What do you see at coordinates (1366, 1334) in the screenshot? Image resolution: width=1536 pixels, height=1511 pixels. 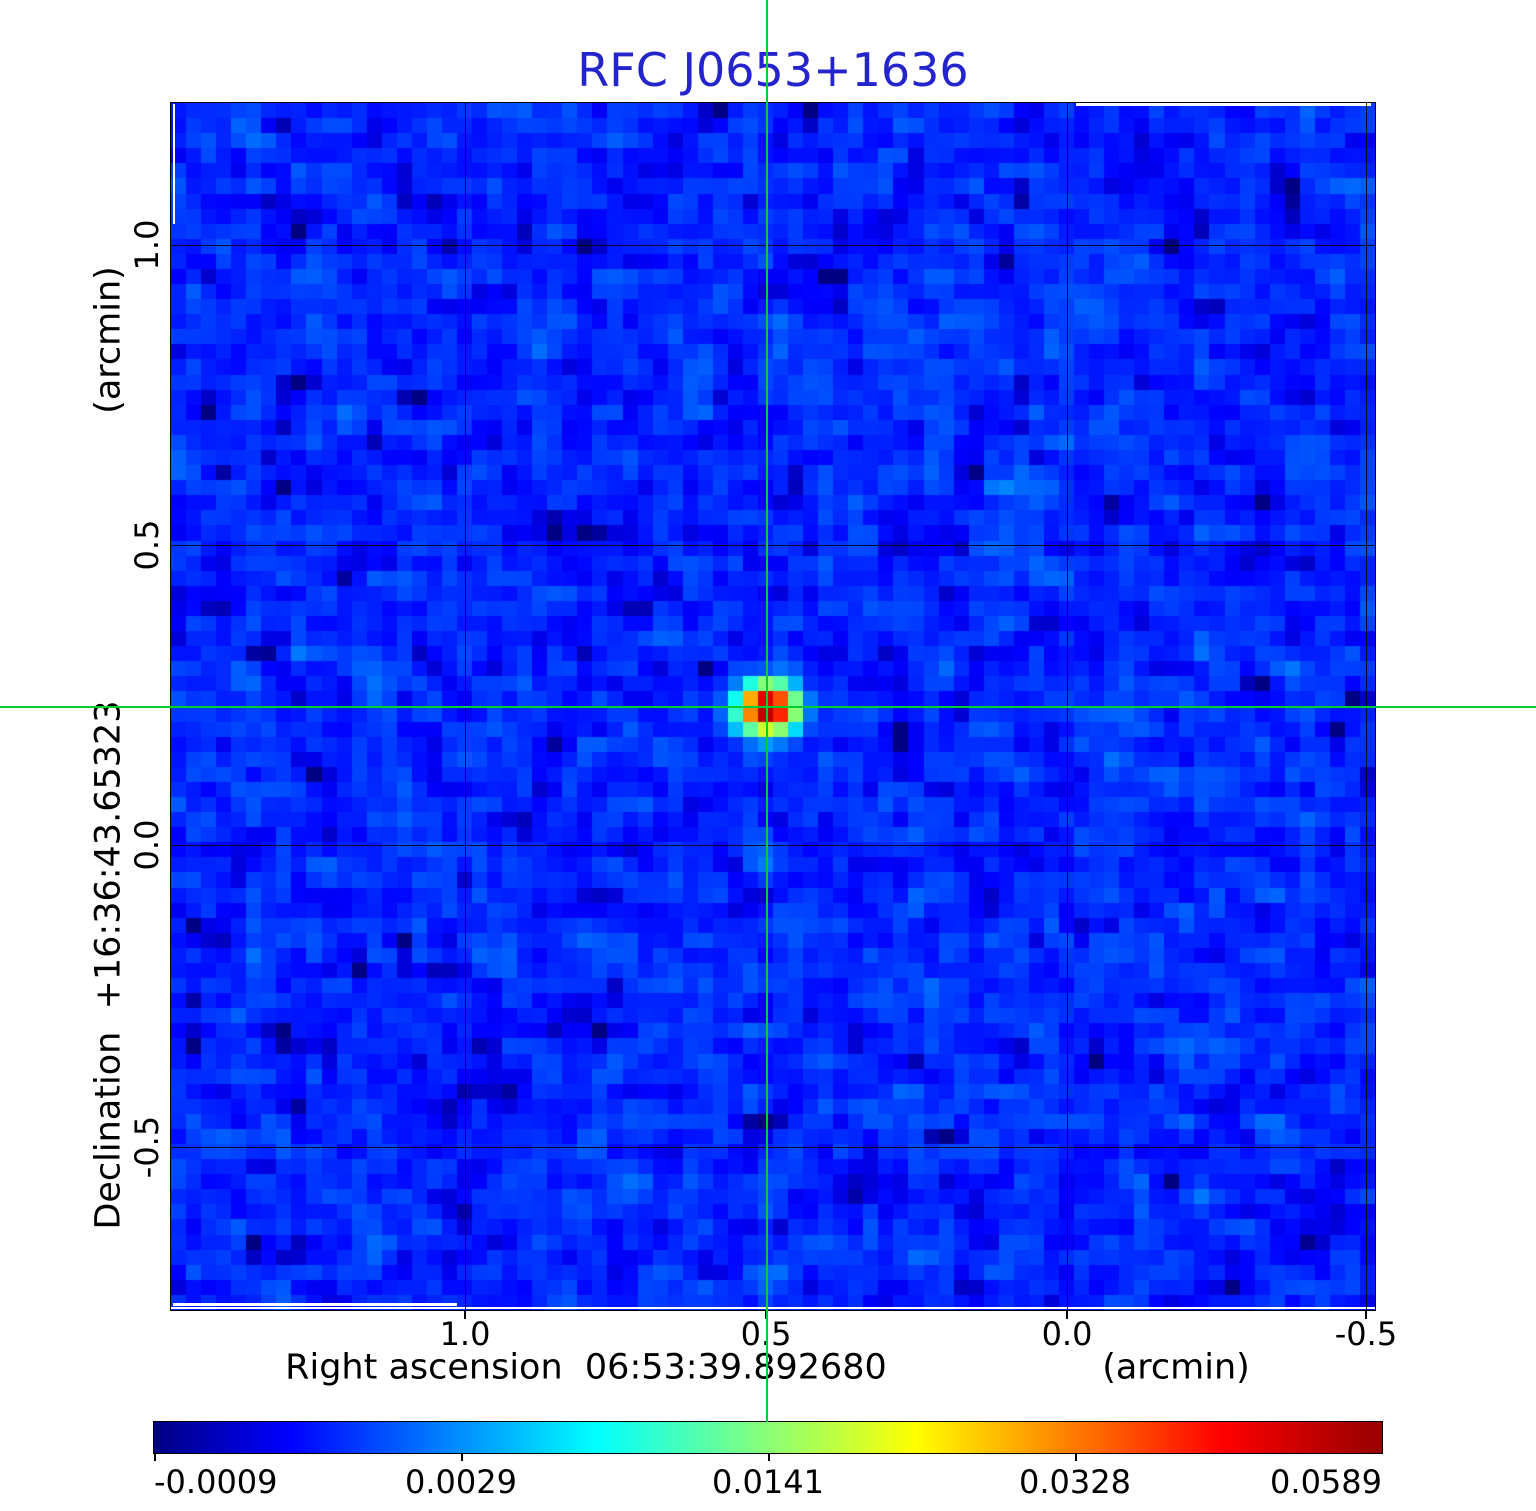 I see `x-axis-tick-label: -0.5` at bounding box center [1366, 1334].